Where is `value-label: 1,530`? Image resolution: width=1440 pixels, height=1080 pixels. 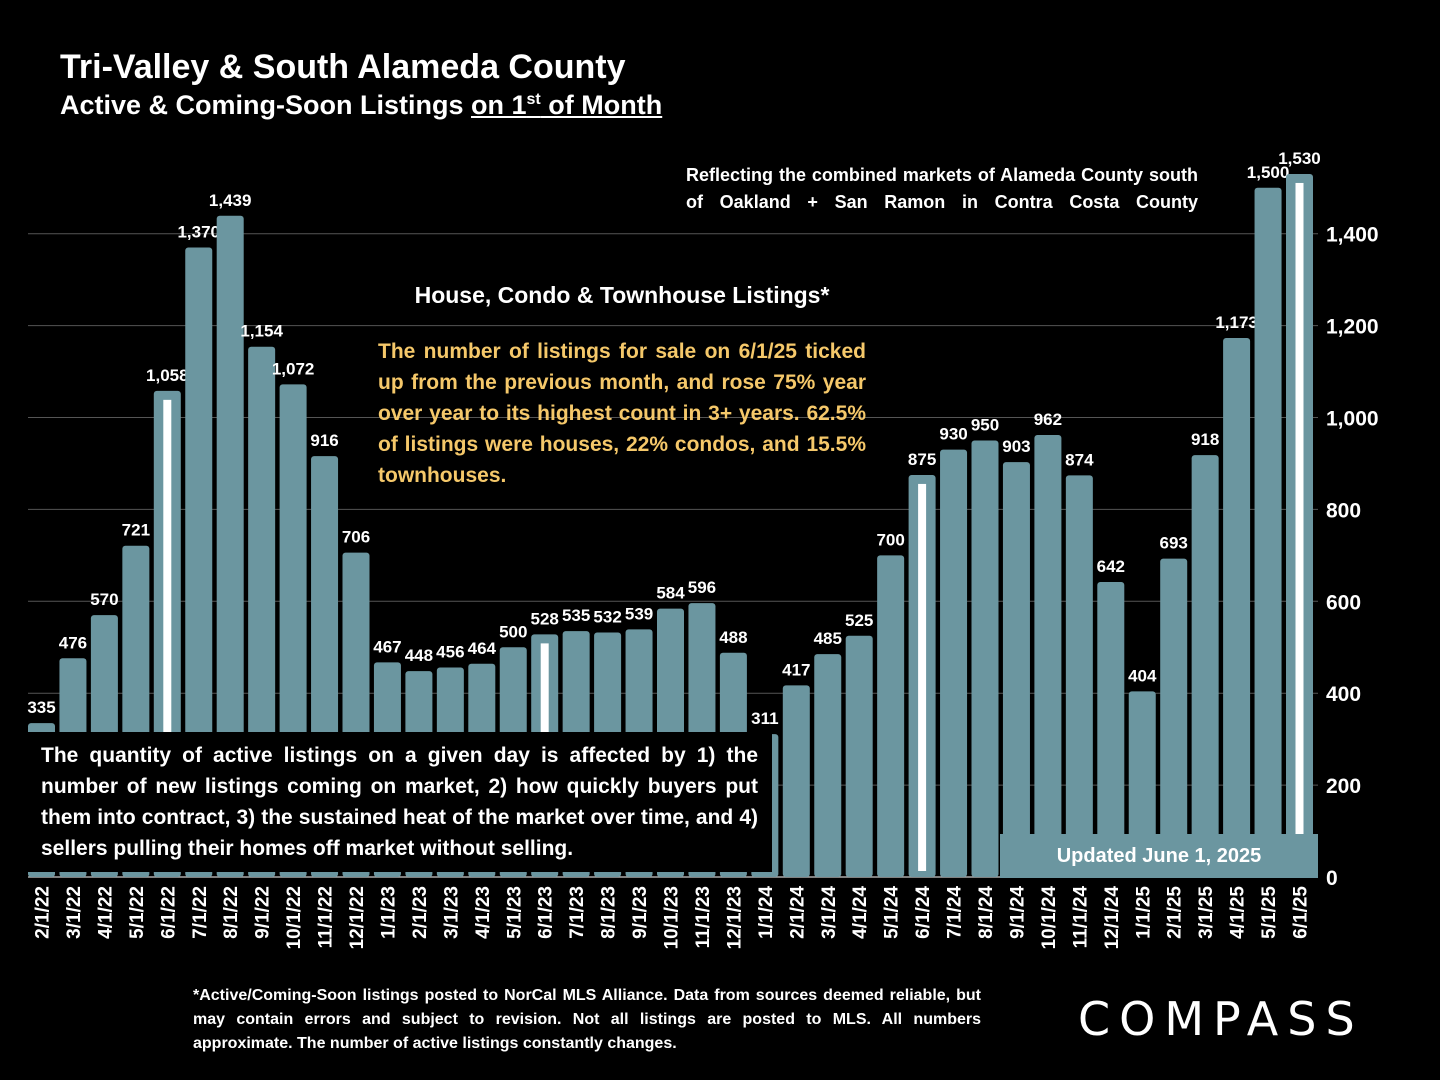
value-label: 1,530 is located at coordinates (1299, 158).